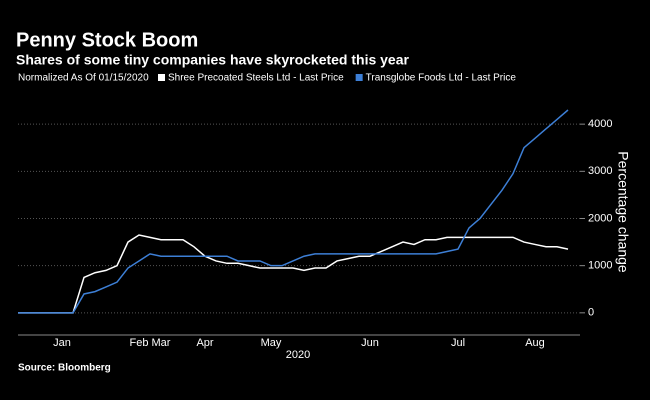 This screenshot has width=650, height=400. What do you see at coordinates (204, 343) in the screenshot?
I see `x-tick-label: Apr` at bounding box center [204, 343].